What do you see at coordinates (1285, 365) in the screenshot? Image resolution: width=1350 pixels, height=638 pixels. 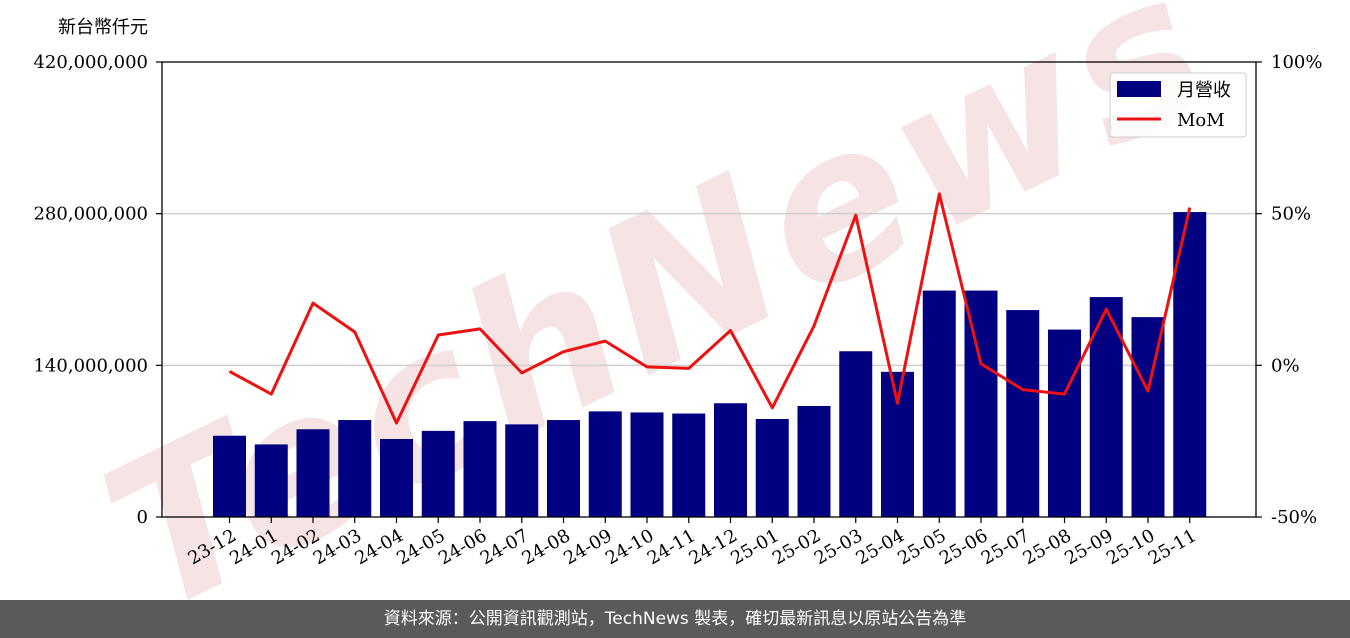 I see `y2-tick-label: 0%` at bounding box center [1285, 365].